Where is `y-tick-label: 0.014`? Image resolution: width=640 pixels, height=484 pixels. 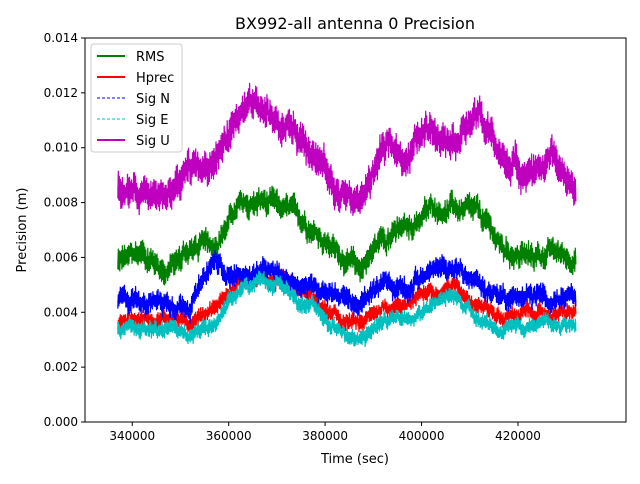 y-tick-label: 0.014 is located at coordinates (61, 38).